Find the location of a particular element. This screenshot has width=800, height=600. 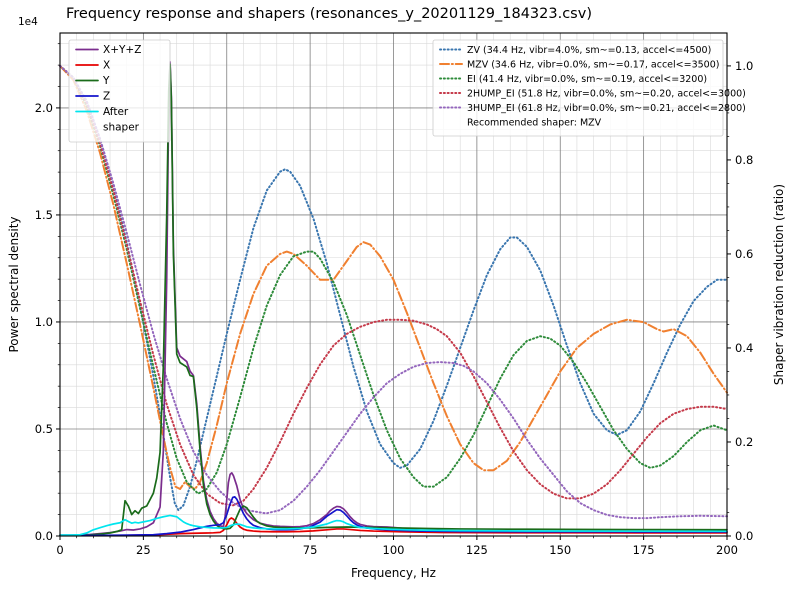

ytick-label-left: 0.5 is located at coordinates (44, 429).